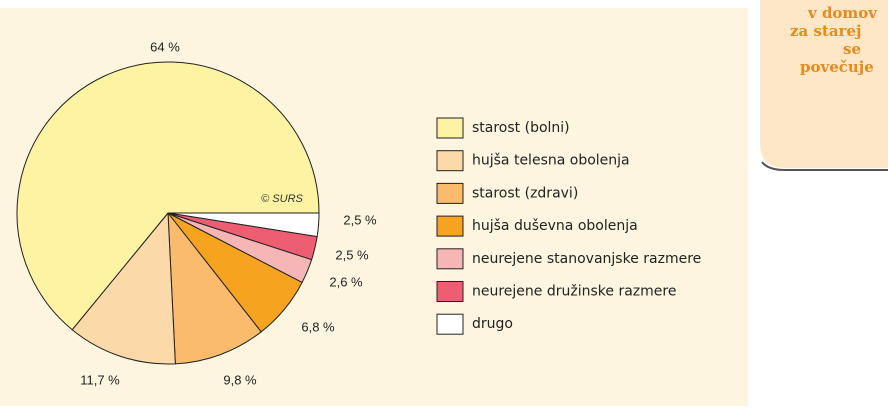 The width and height of the screenshot is (888, 410). What do you see at coordinates (346, 281) in the screenshot?
I see `data-label: 2,6 %` at bounding box center [346, 281].